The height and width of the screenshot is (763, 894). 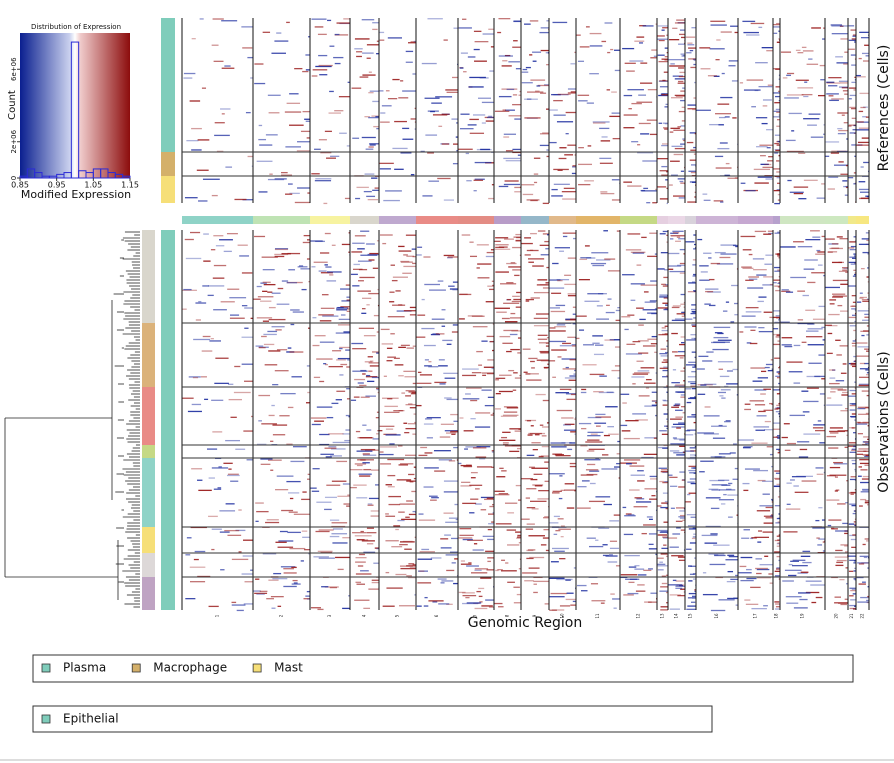 What do you see at coordinates (168, 420) in the screenshot?
I see `cell-type-strip` at bounding box center [168, 420].